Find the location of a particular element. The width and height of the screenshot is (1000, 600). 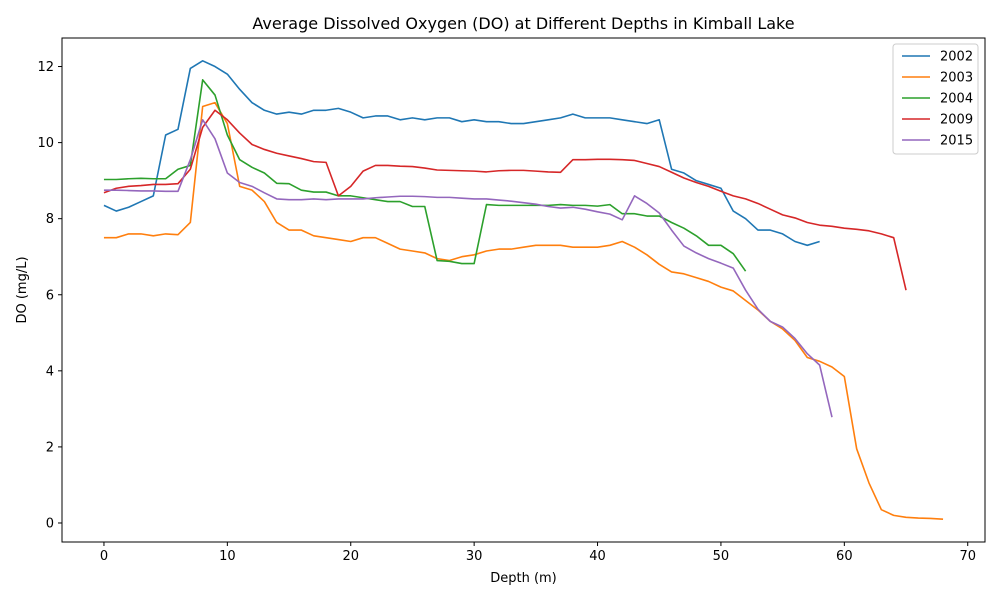

y-axis-ticks: 0 2 4 6 8 10 12 is located at coordinates (49, 295).